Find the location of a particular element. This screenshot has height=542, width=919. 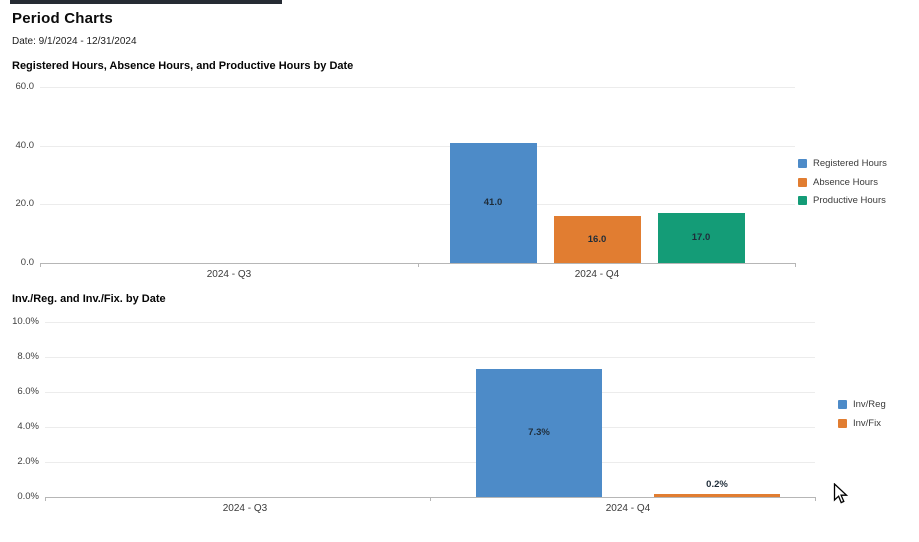

y-tick-label: 8.0% is located at coordinates (28, 356).